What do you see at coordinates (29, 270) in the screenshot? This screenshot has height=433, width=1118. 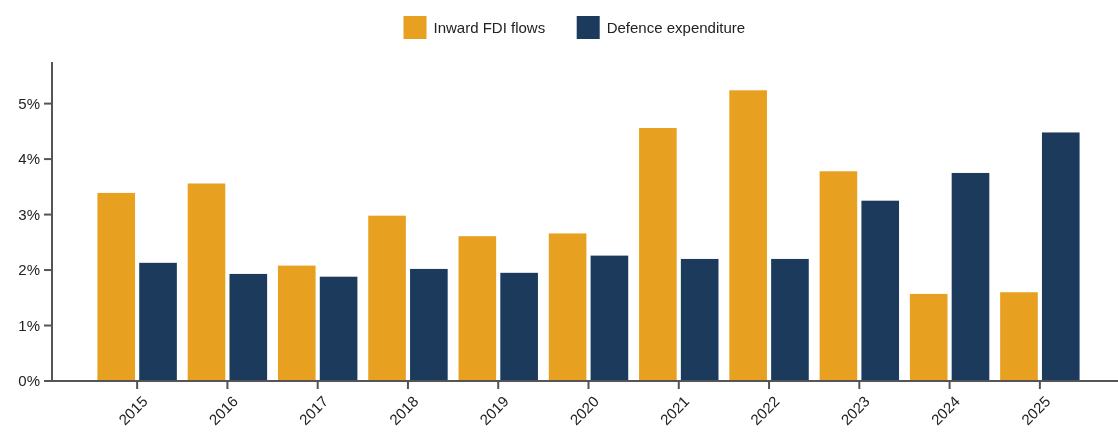 I see `y-tick-label: 2%` at bounding box center [29, 270].